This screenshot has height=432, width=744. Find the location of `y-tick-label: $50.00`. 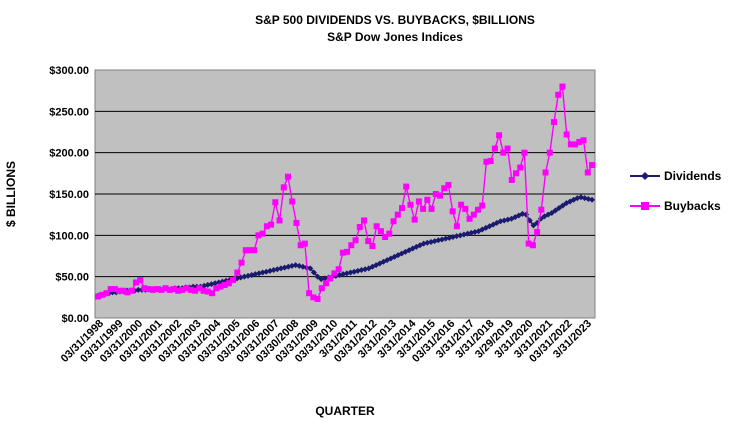

y-tick-label: $50.00 is located at coordinates (72, 278).